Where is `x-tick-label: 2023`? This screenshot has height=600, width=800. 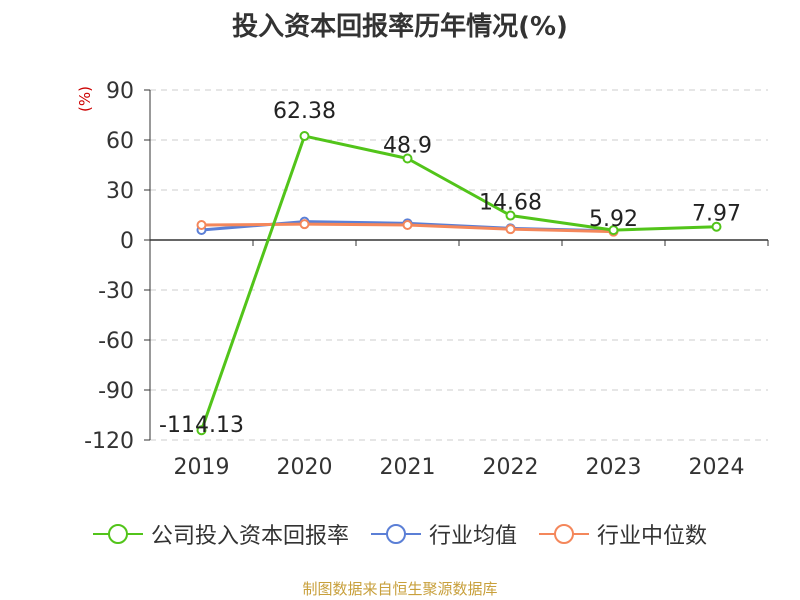 x-tick-label: 2023 is located at coordinates (614, 467).